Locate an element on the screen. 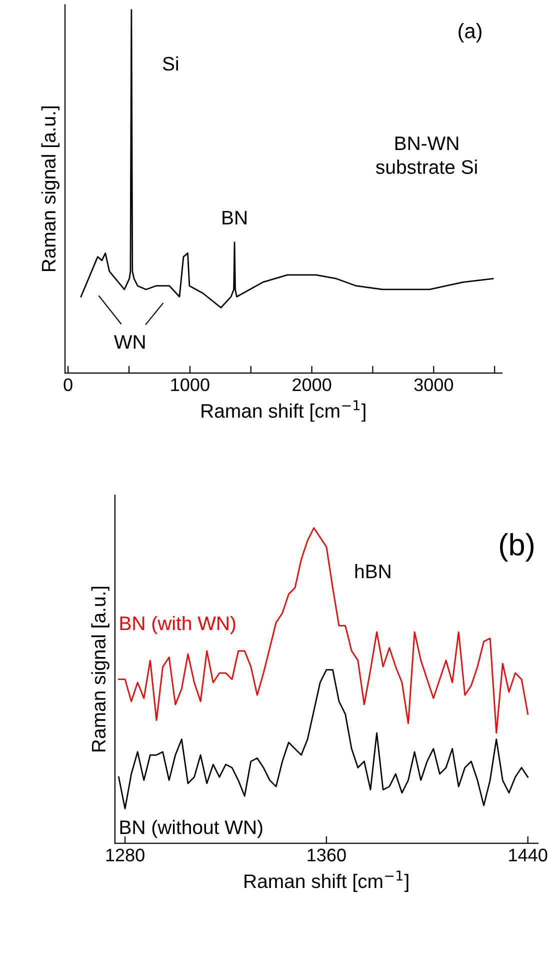 Image resolution: width=558 pixels, height=954 pixels. x-tick-label: 2000 is located at coordinates (312, 385).